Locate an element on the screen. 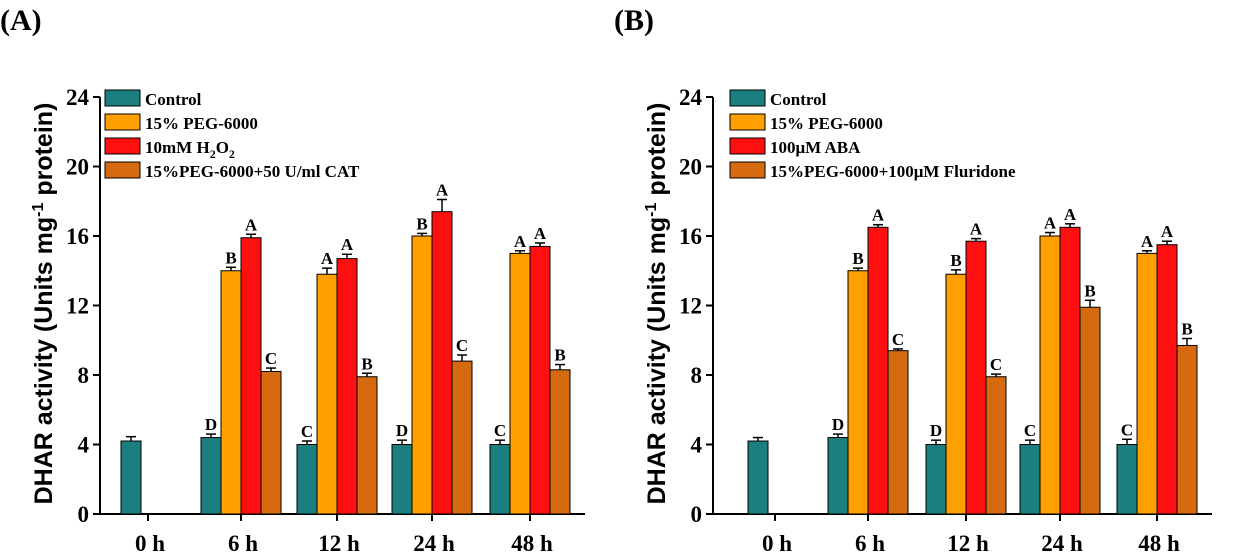 The image size is (1249, 560). legend-label-main: 10mM H is located at coordinates (177, 147).